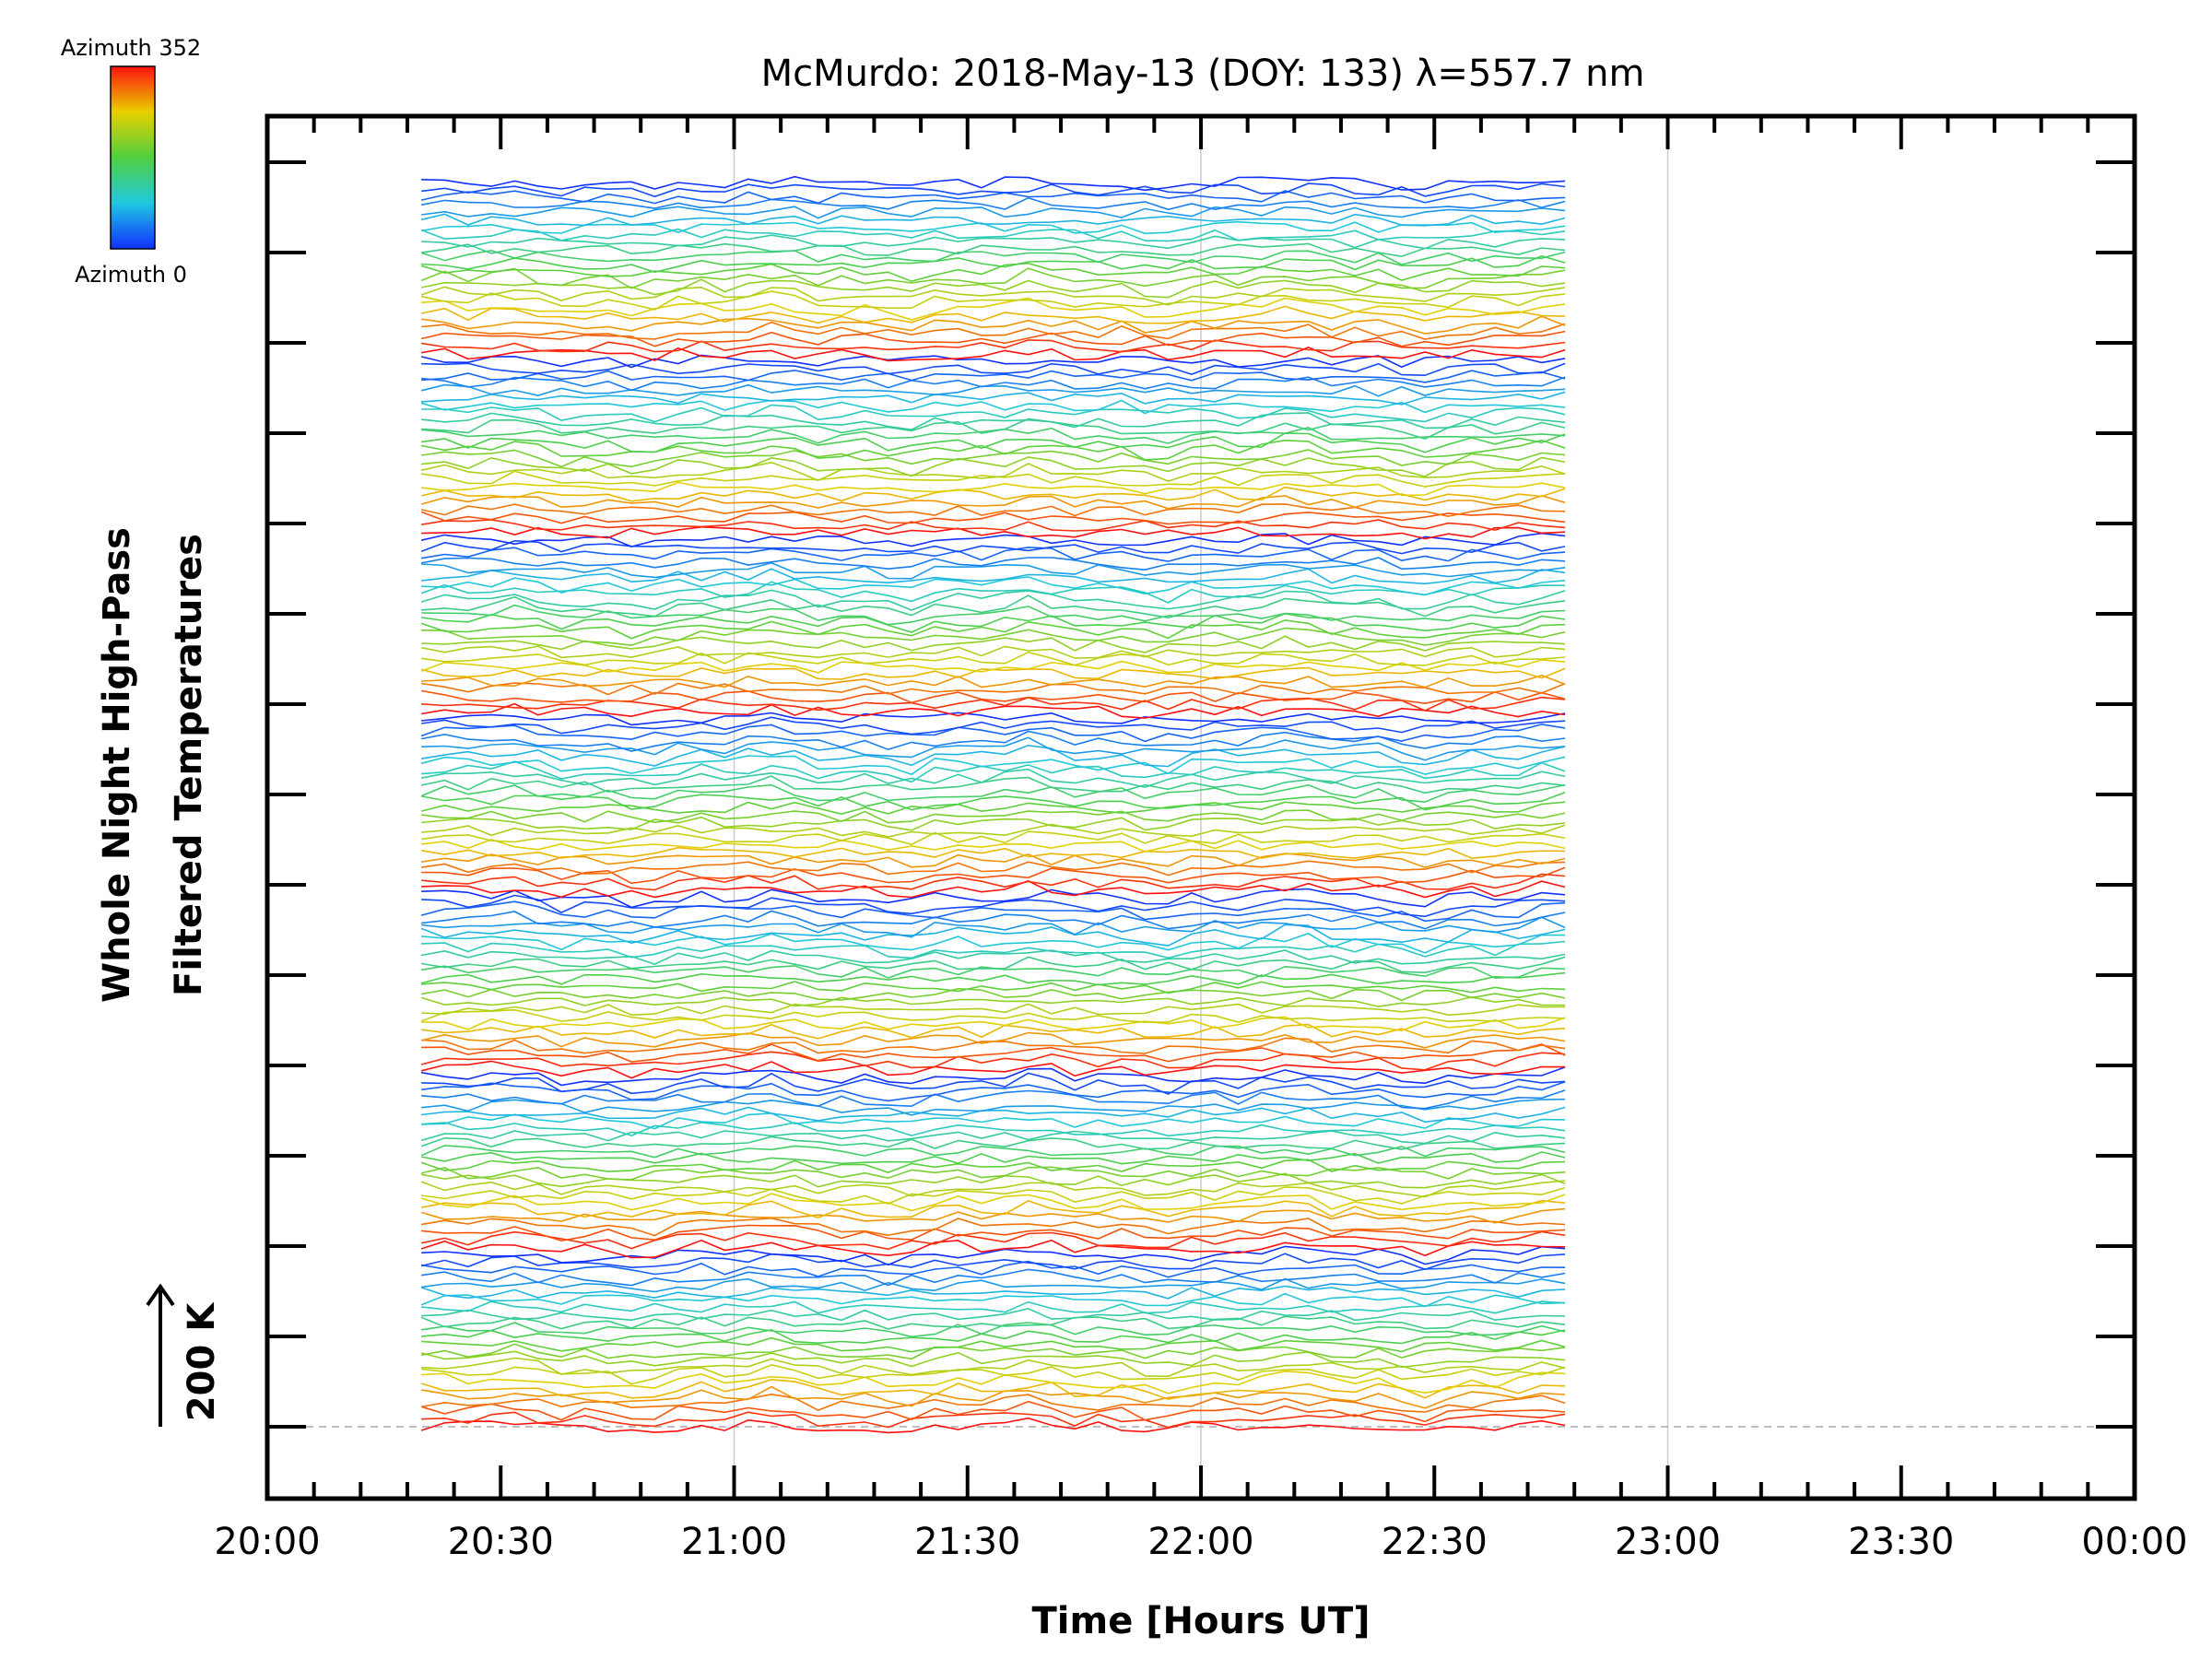 The height and width of the screenshot is (1659, 2212). Describe the element at coordinates (267, 1542) in the screenshot. I see `x-tick-label: 20:00` at that location.